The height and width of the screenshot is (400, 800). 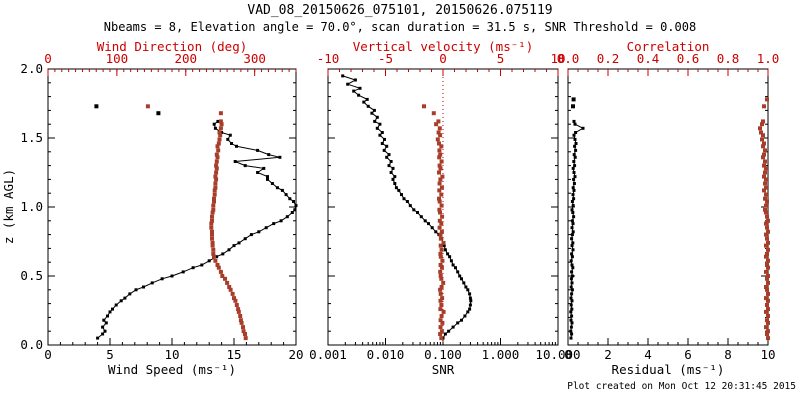 What do you see at coordinates (328, 354) in the screenshot?
I see `svg-text: 0.001` at bounding box center [328, 354].